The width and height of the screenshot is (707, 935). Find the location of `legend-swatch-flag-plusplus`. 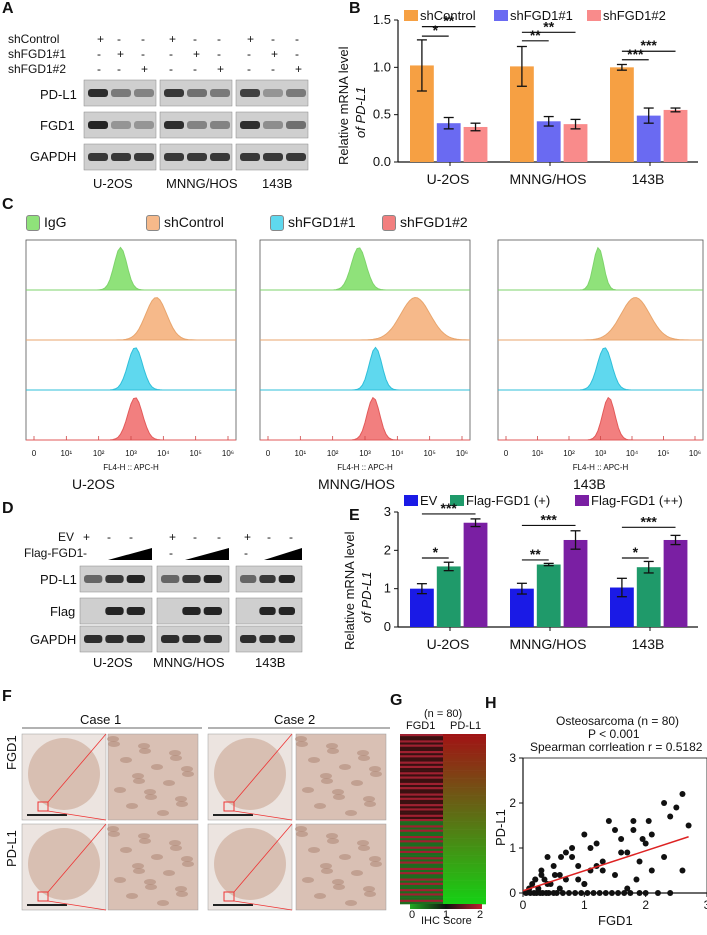

legend-swatch-flag-plusplus is located at coordinates (582, 500).